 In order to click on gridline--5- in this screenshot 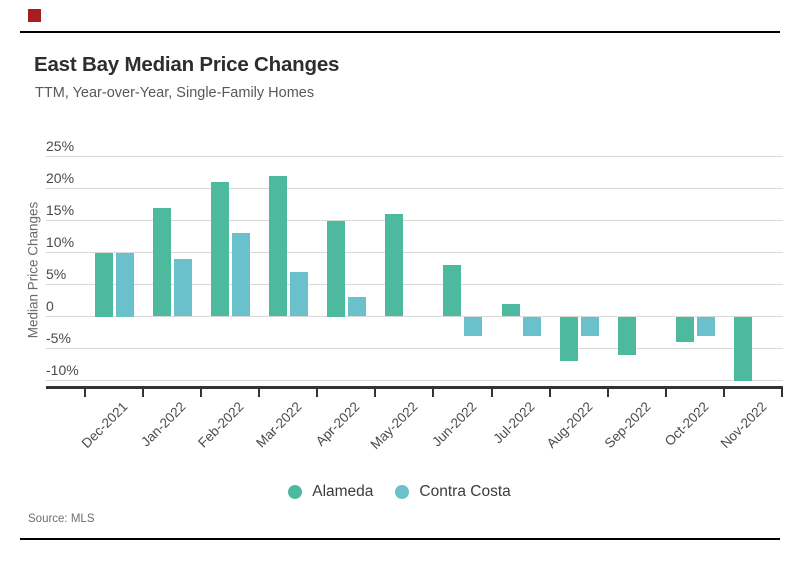, I will do `click(414, 348)`.